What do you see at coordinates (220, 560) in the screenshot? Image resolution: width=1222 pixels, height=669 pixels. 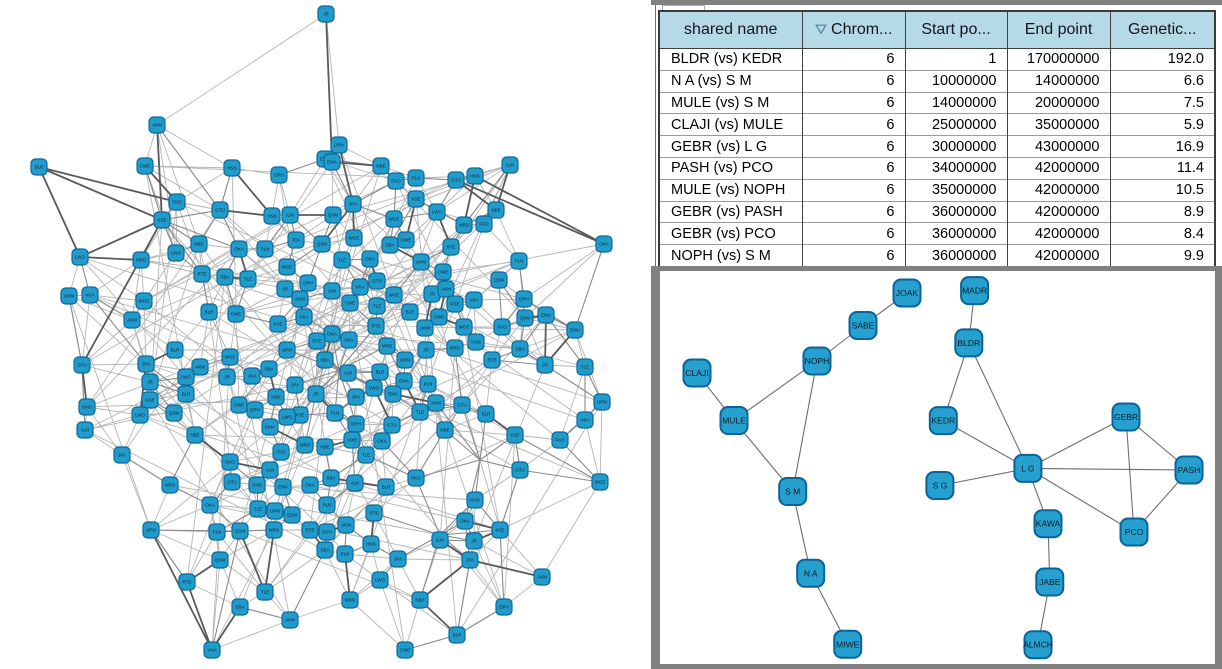 I see `svg-text: QSM` at bounding box center [220, 560].